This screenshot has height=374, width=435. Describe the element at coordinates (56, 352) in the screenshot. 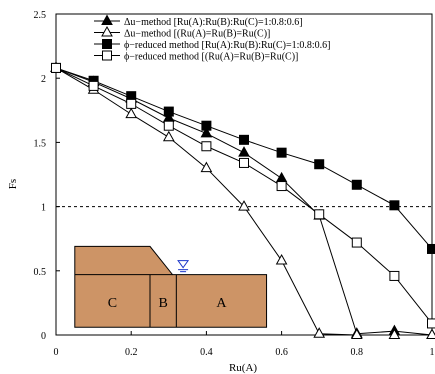

I see `x-tick-label-0: 0` at that location.